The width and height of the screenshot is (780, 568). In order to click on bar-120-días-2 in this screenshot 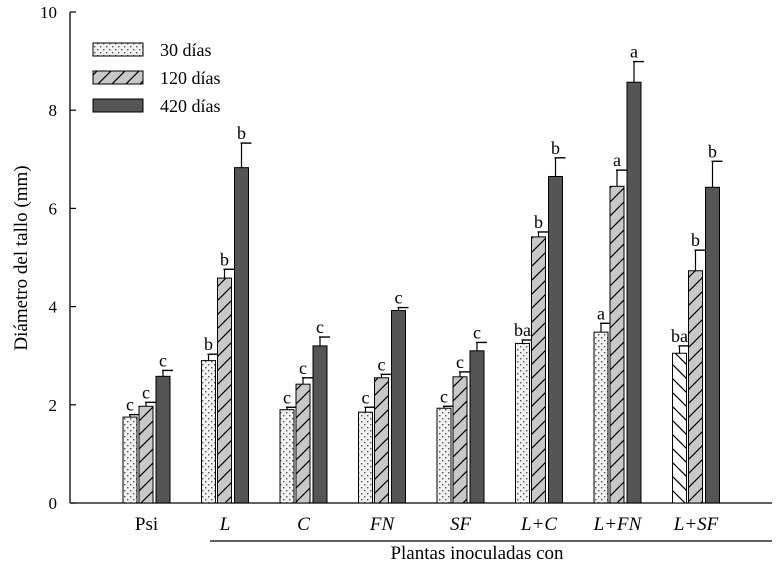, I will do `click(303, 443)`.